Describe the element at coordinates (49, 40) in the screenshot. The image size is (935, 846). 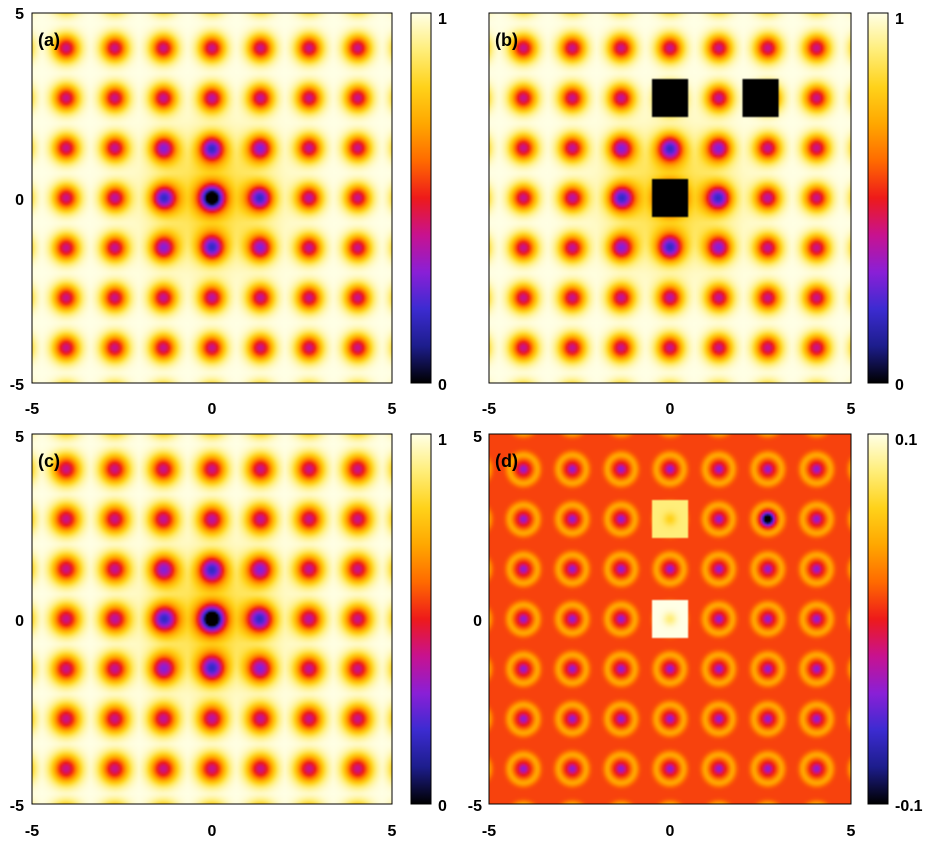
I see `panel-a-label: (a)` at that location.